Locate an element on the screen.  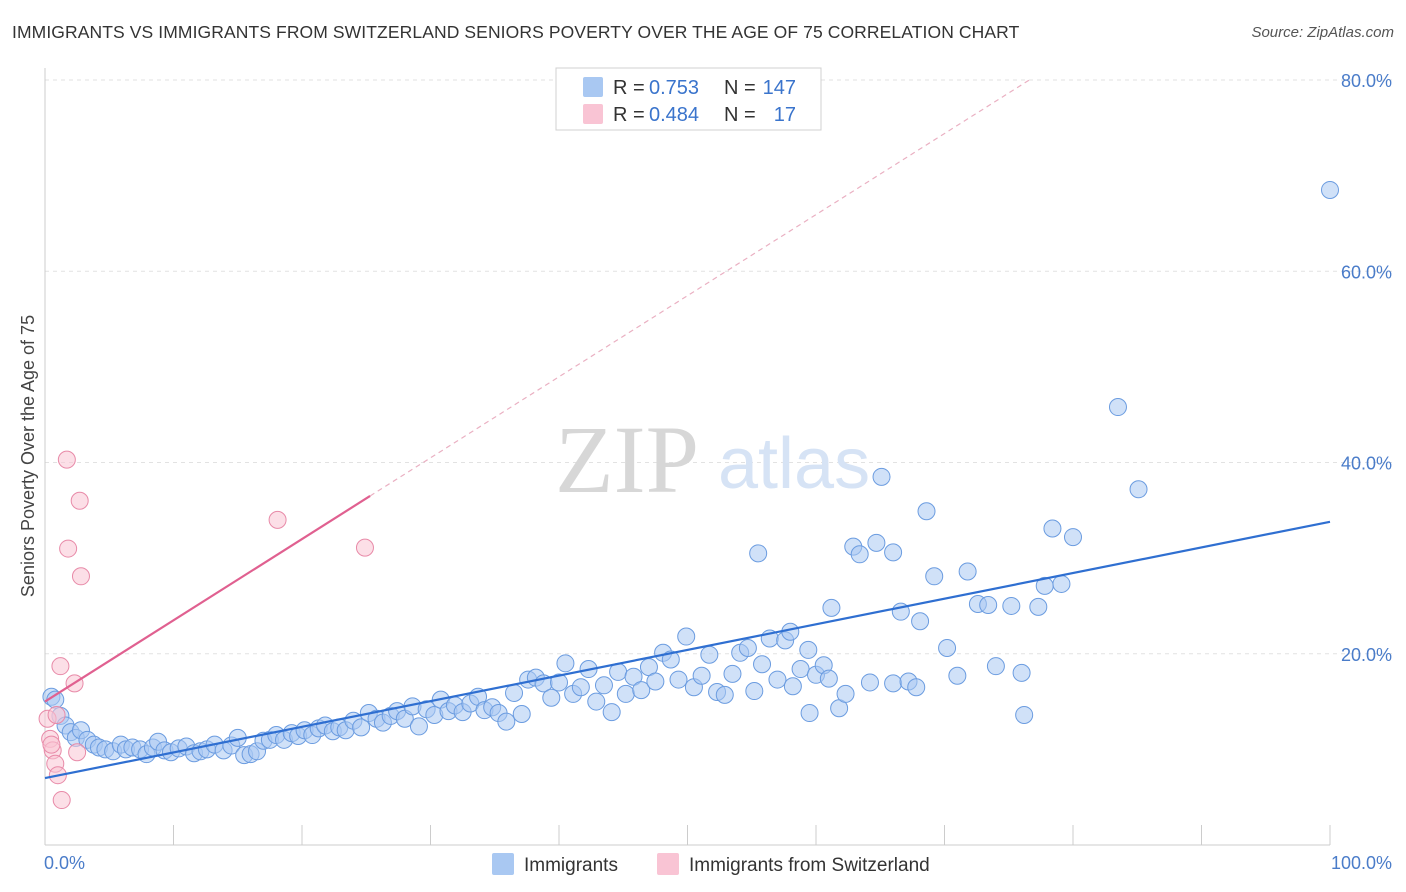
watermark-zip: ZIP is located at coordinates (627, 459).